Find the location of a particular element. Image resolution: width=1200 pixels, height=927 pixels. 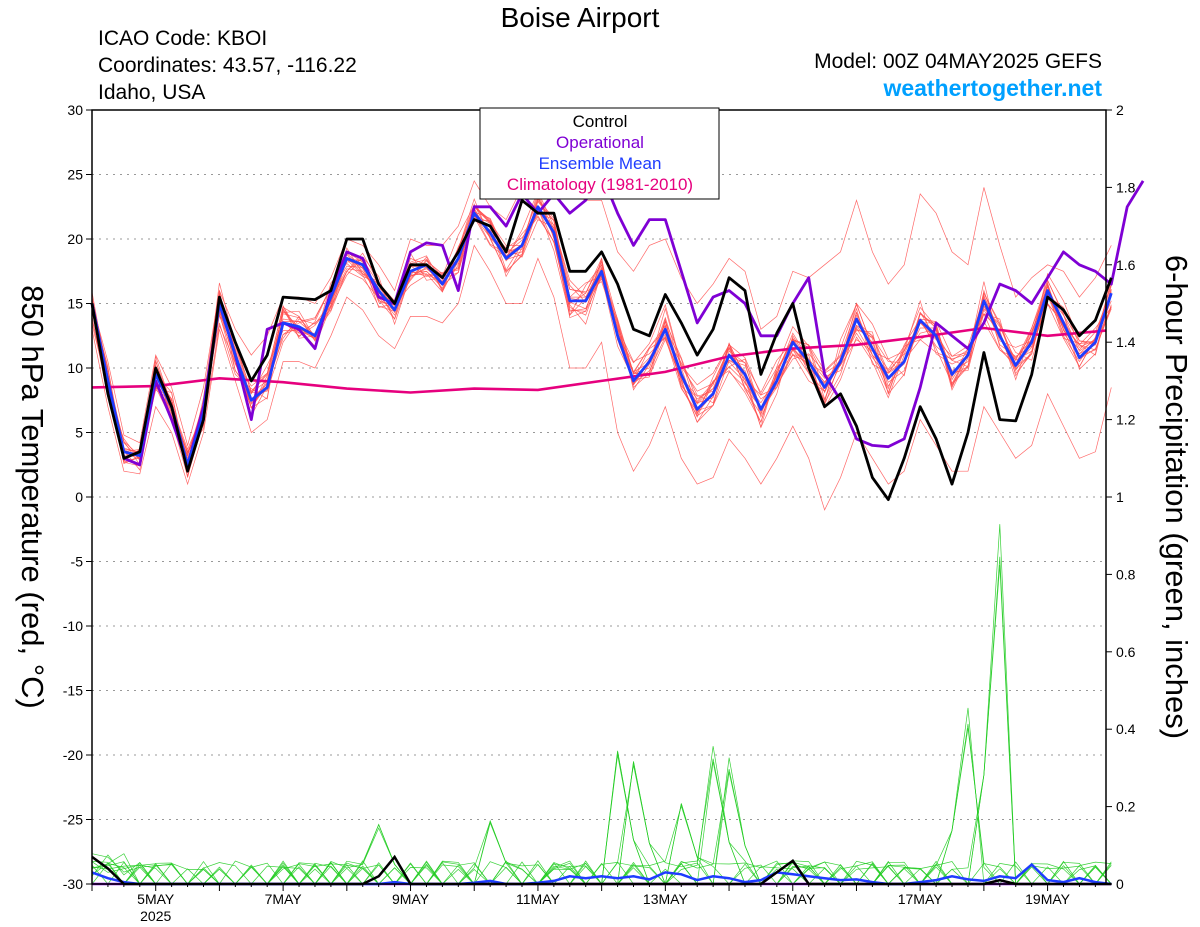

legend-box is located at coordinates (599, 153).